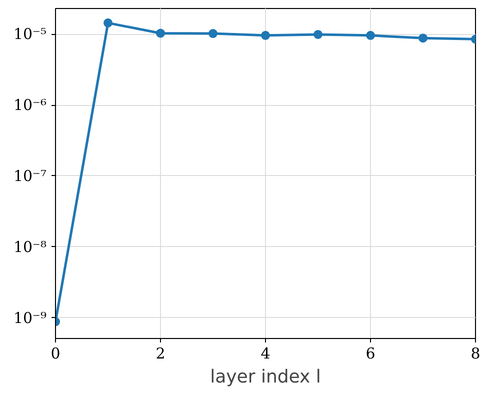 The image size is (498, 397). What do you see at coordinates (30, 175) in the screenshot?
I see `y-tick-label: 10⁻⁷` at bounding box center [30, 175].